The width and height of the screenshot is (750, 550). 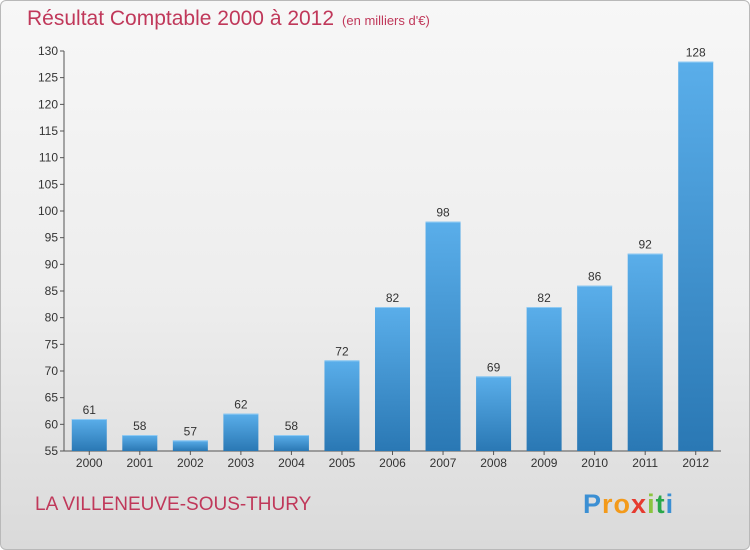 What do you see at coordinates (646, 245) in the screenshot?
I see `data-label: 92` at bounding box center [646, 245].